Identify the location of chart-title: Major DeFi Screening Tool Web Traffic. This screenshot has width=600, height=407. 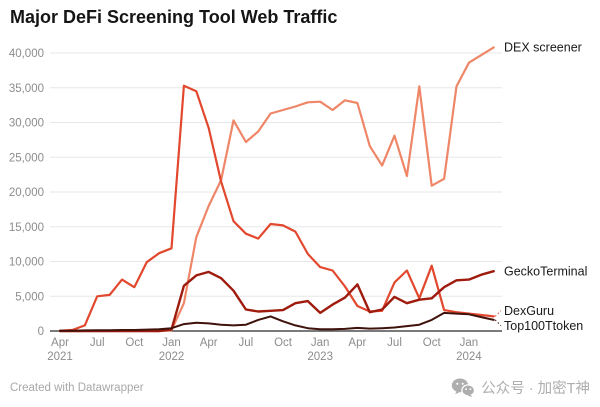
(174, 17).